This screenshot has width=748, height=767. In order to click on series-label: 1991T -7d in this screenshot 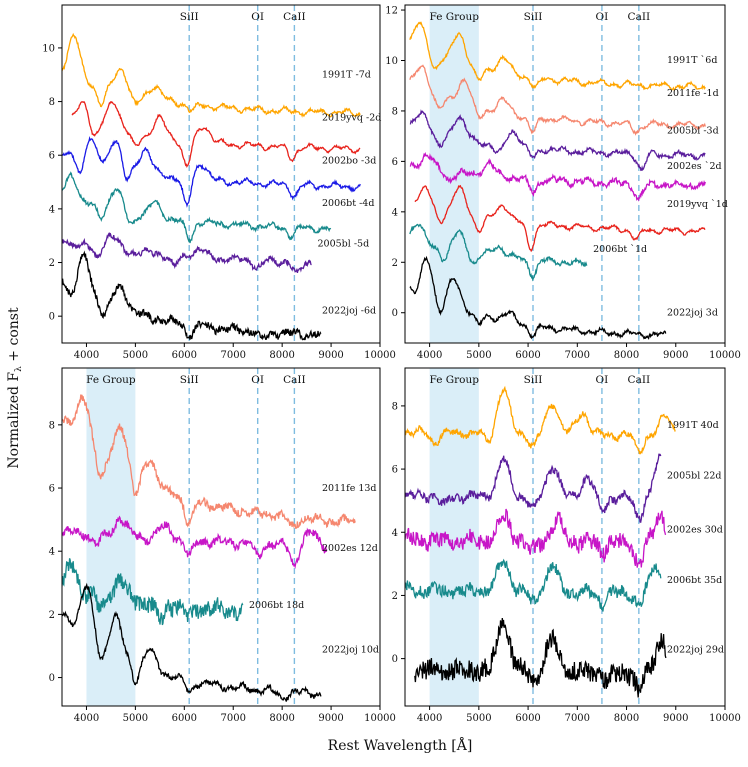, I will do `click(346, 74)`.